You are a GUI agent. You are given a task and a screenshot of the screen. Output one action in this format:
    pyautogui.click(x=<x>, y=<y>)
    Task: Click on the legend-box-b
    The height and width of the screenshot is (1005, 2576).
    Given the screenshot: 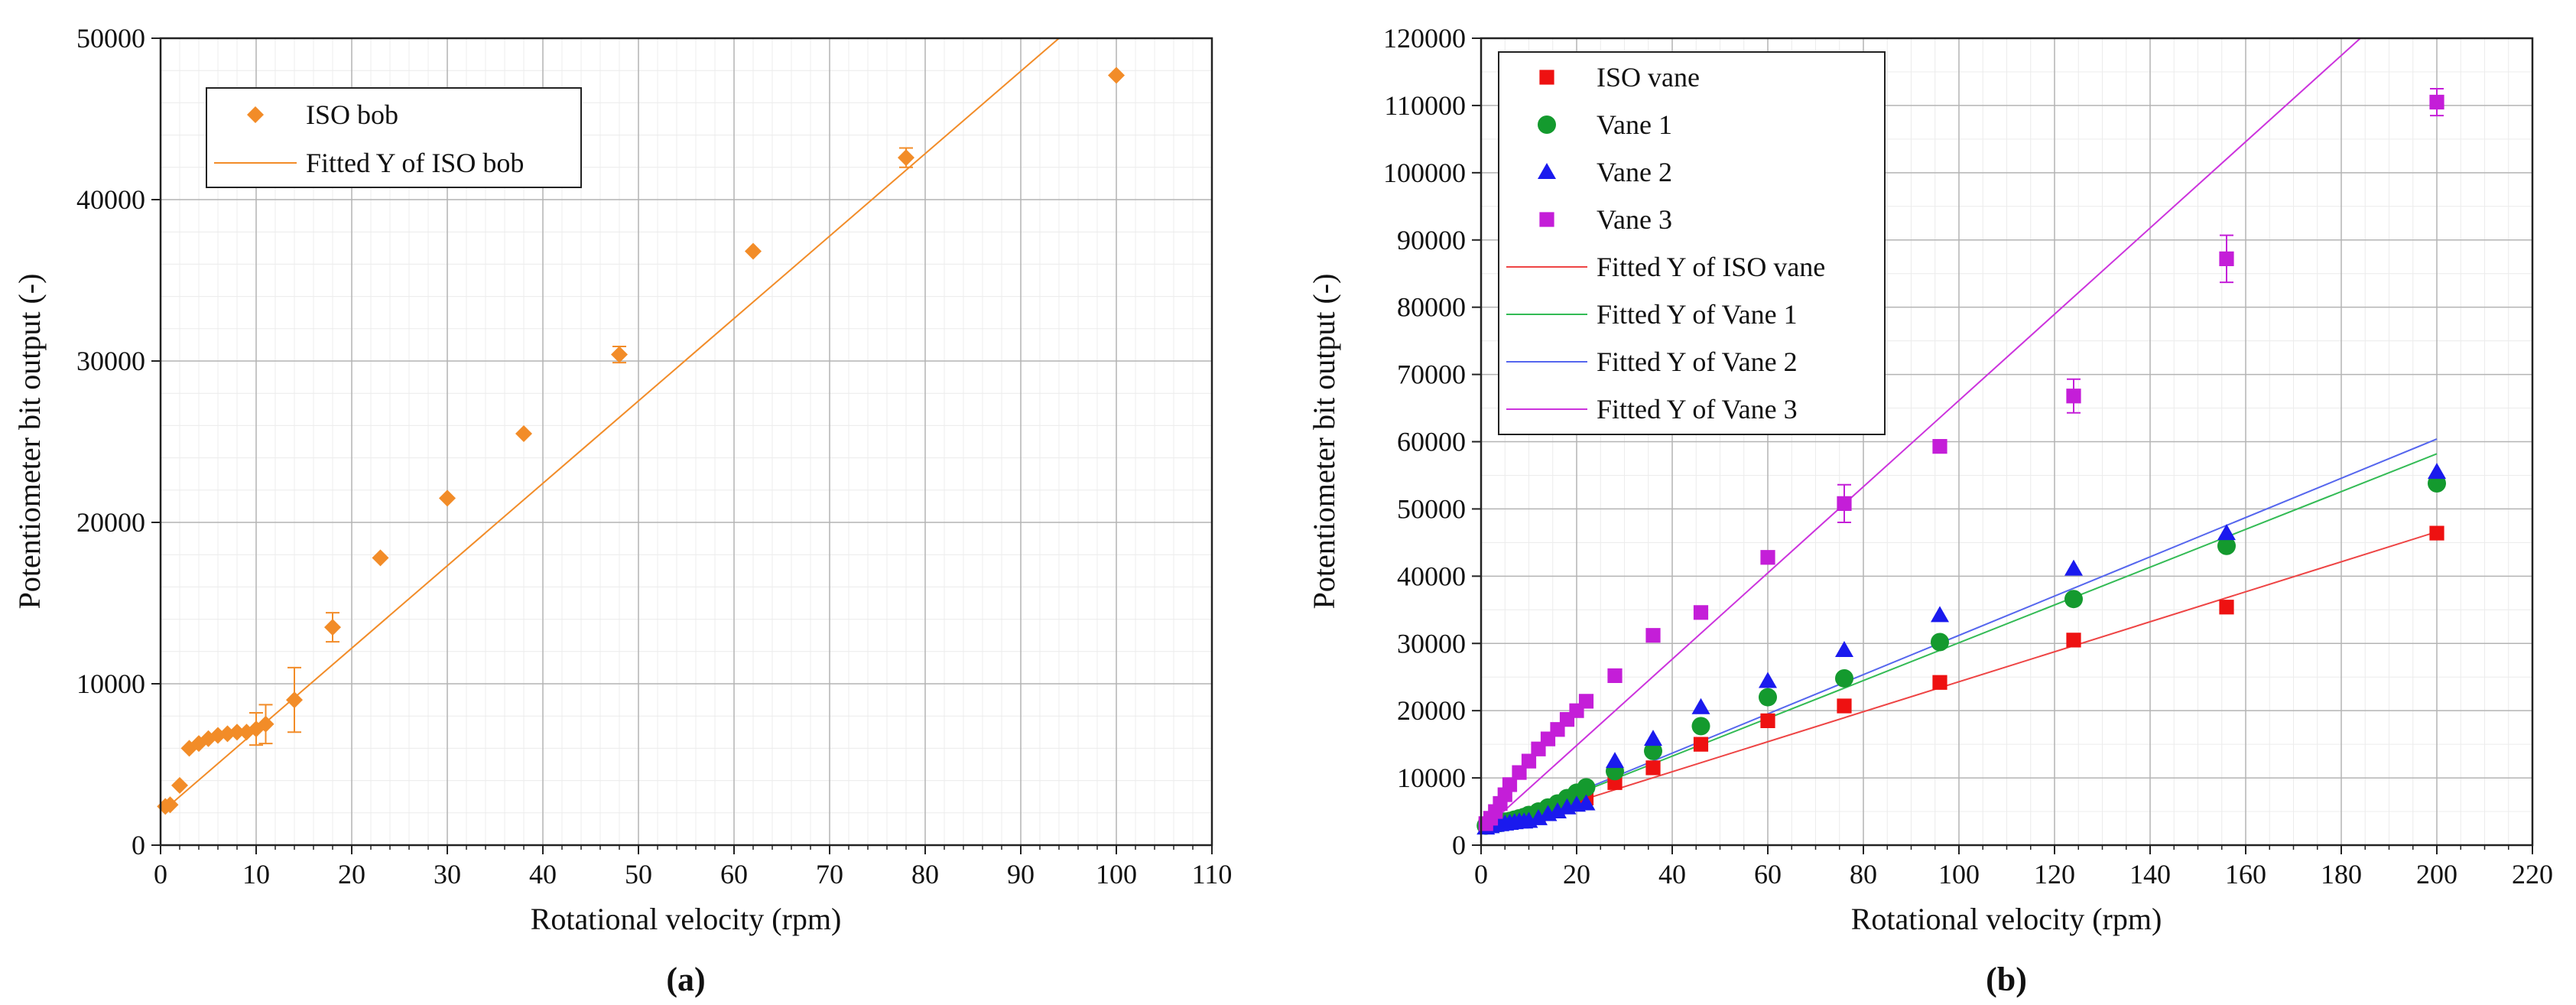 What is the action you would take?
    pyautogui.click(x=1692, y=243)
    